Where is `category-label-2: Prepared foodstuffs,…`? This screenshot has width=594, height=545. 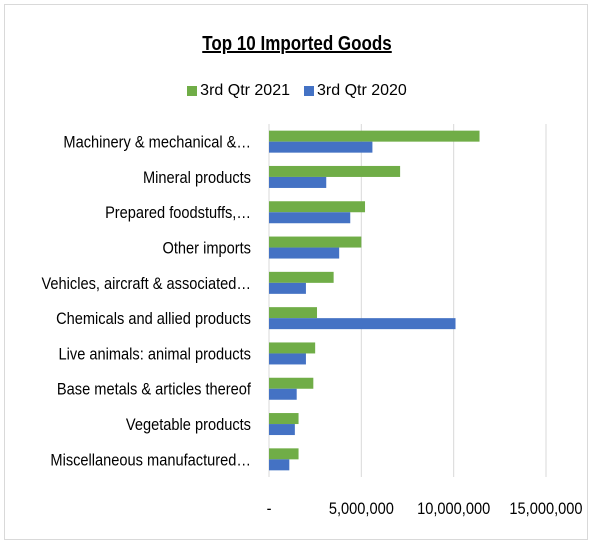
category-label-2: Prepared foodstuffs,… is located at coordinates (178, 213).